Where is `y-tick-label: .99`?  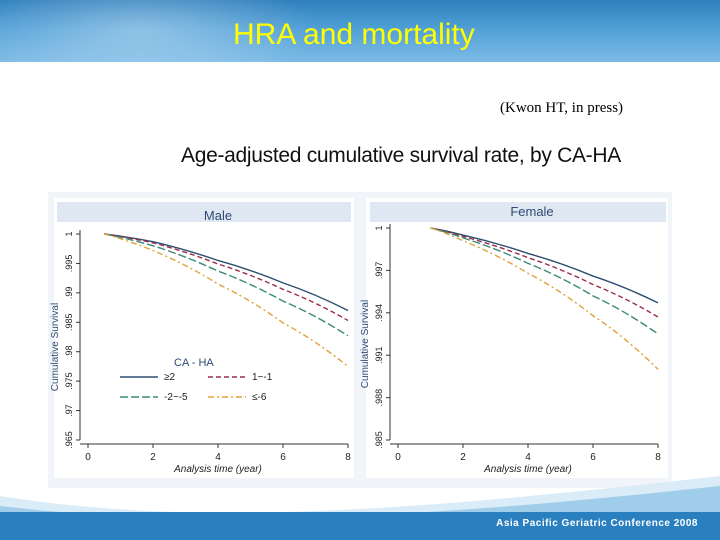 y-tick-label: .99 is located at coordinates (69, 293).